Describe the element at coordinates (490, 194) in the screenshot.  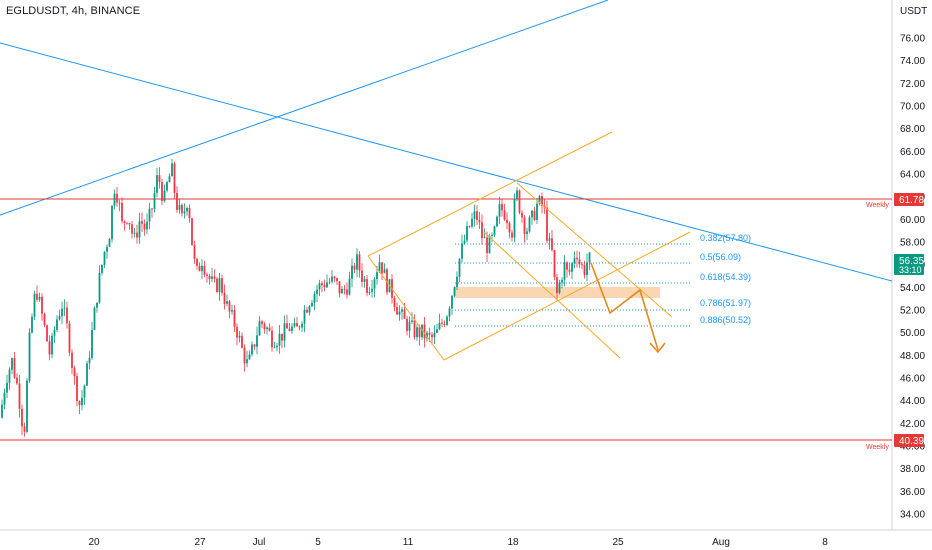
I see `channel-upper-line` at that location.